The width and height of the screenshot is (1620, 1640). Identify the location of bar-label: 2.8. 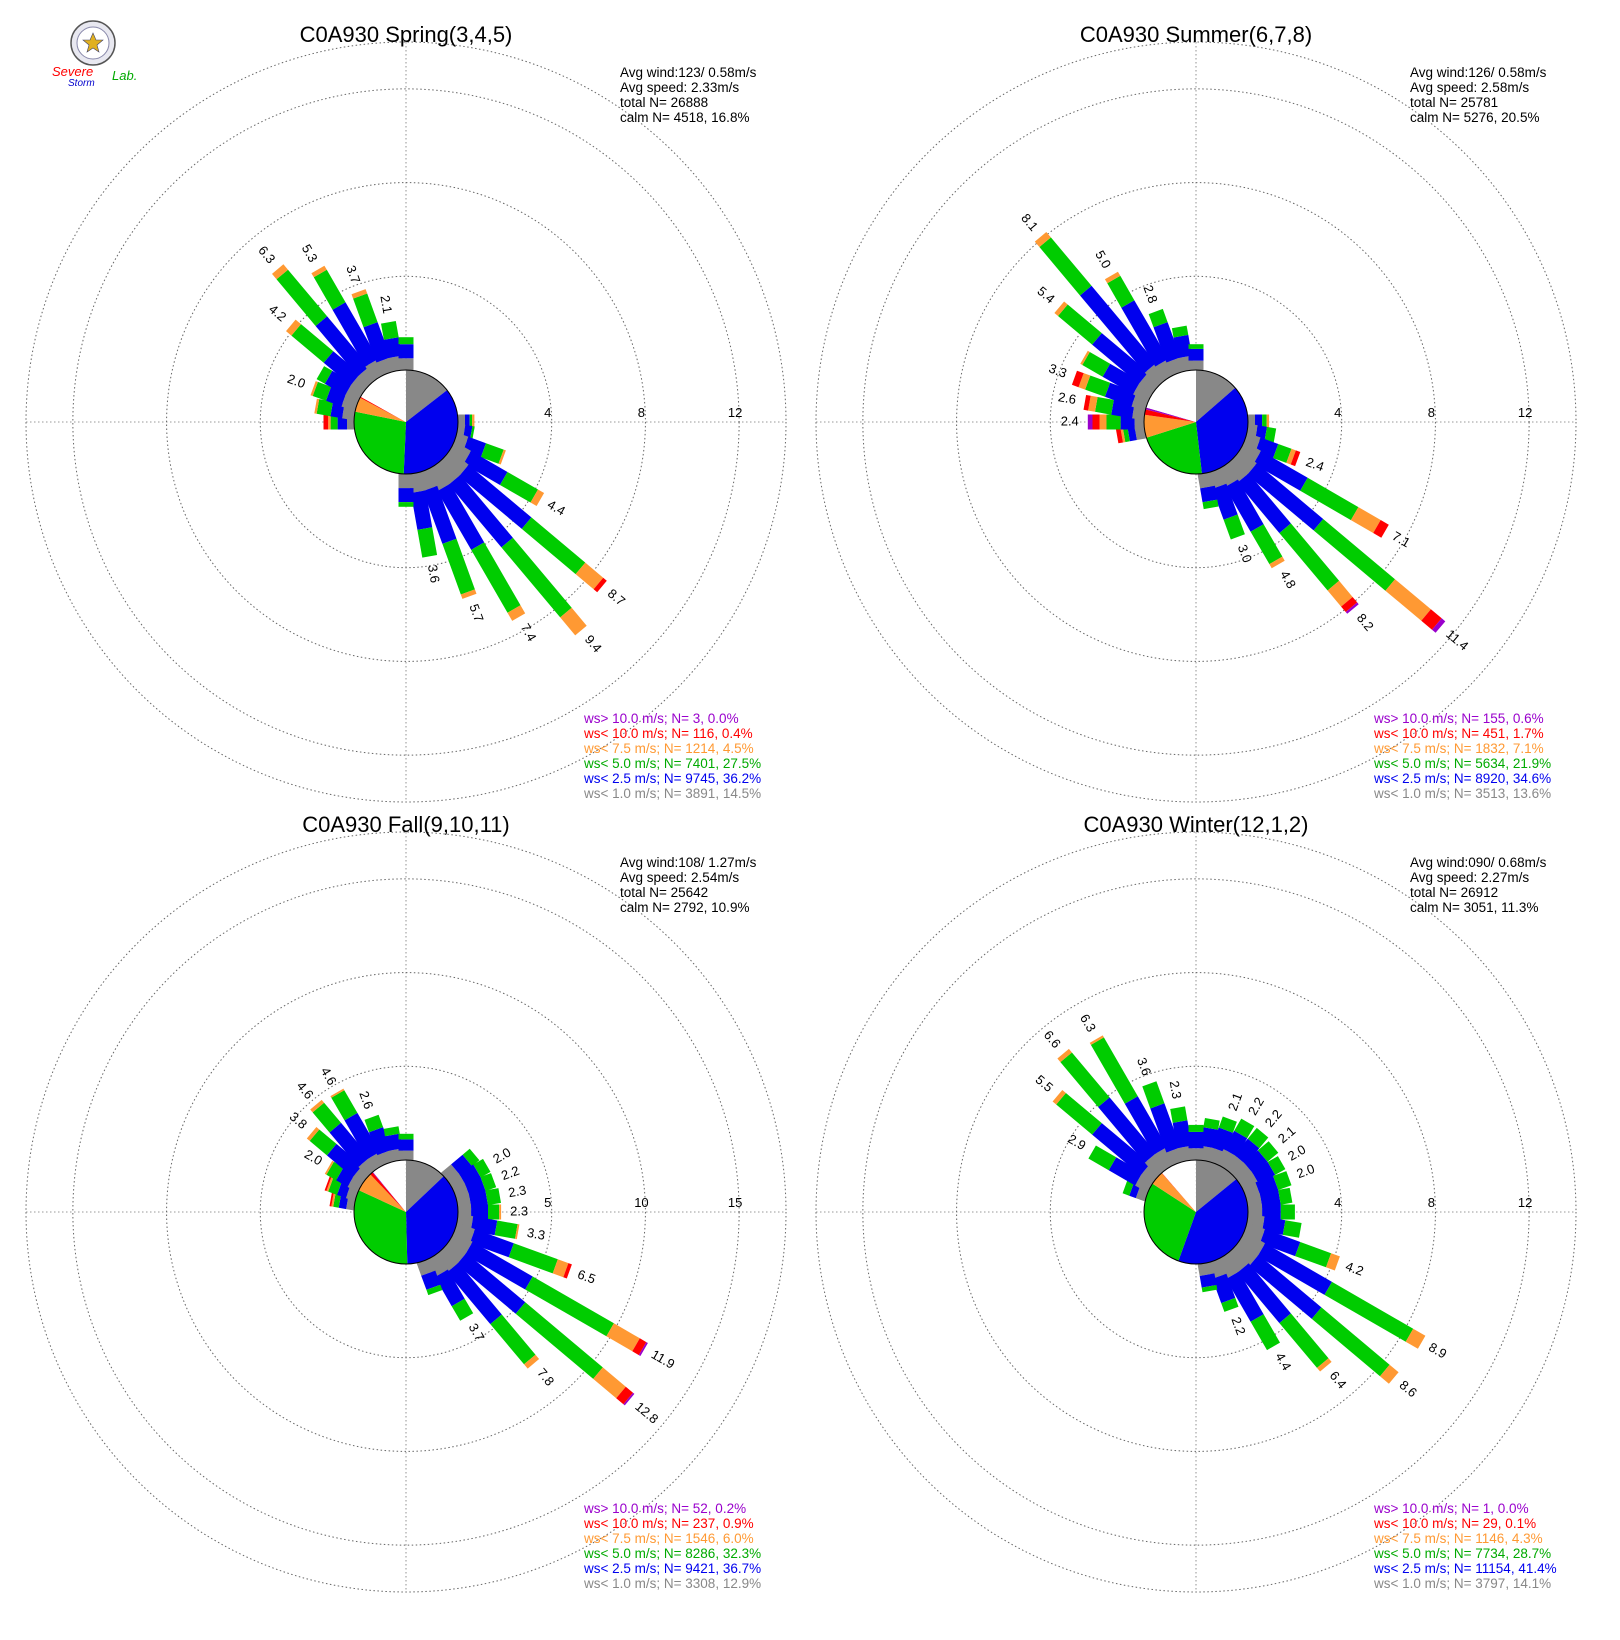
(1150, 294).